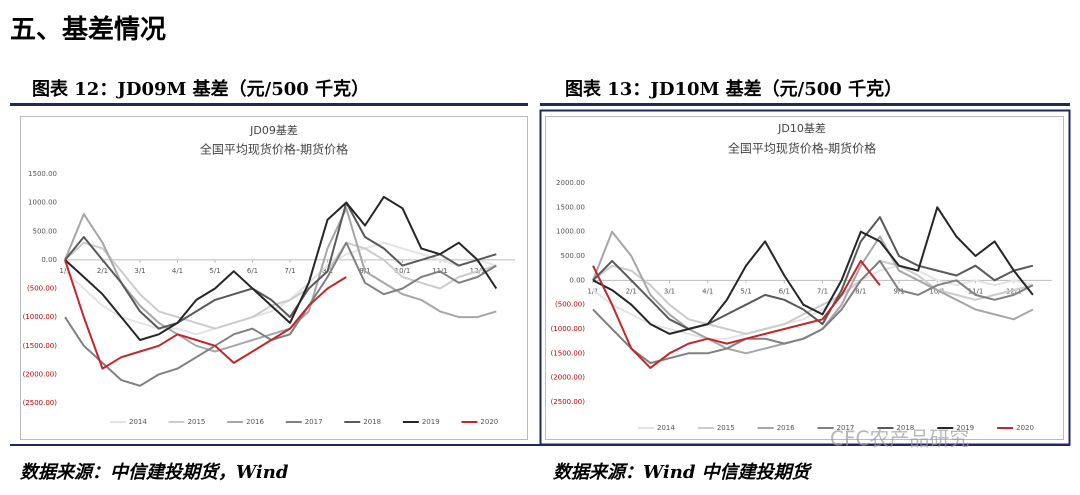 This screenshot has height=495, width=1080. Describe the element at coordinates (154, 472) in the screenshot. I see `source: 数据来源：中信建投期货，Wind` at that location.